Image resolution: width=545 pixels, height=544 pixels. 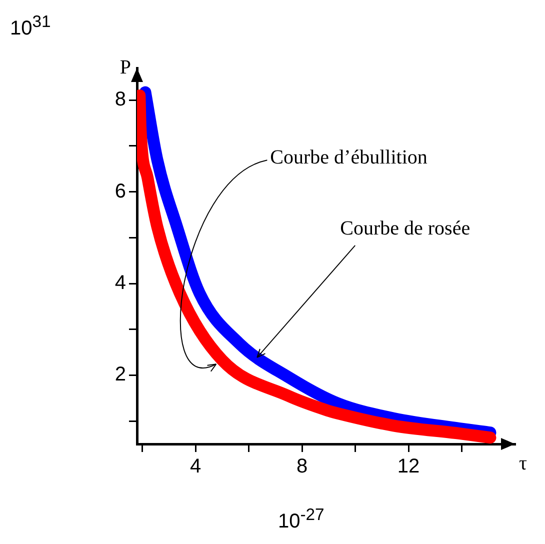 I want to click on y-tick-label: 4, so click(x=120, y=283).